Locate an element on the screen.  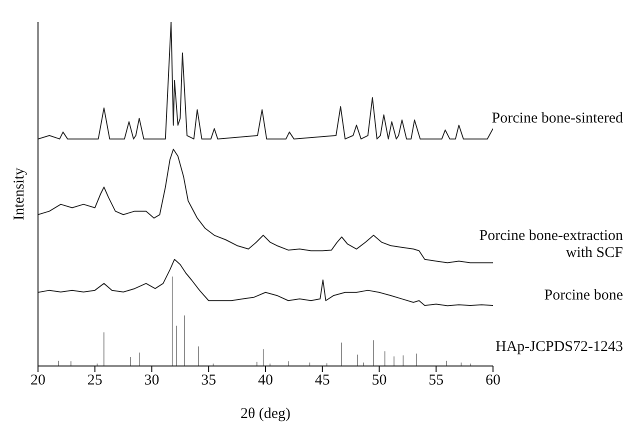
x-tick-label: 55 is located at coordinates (436, 380).